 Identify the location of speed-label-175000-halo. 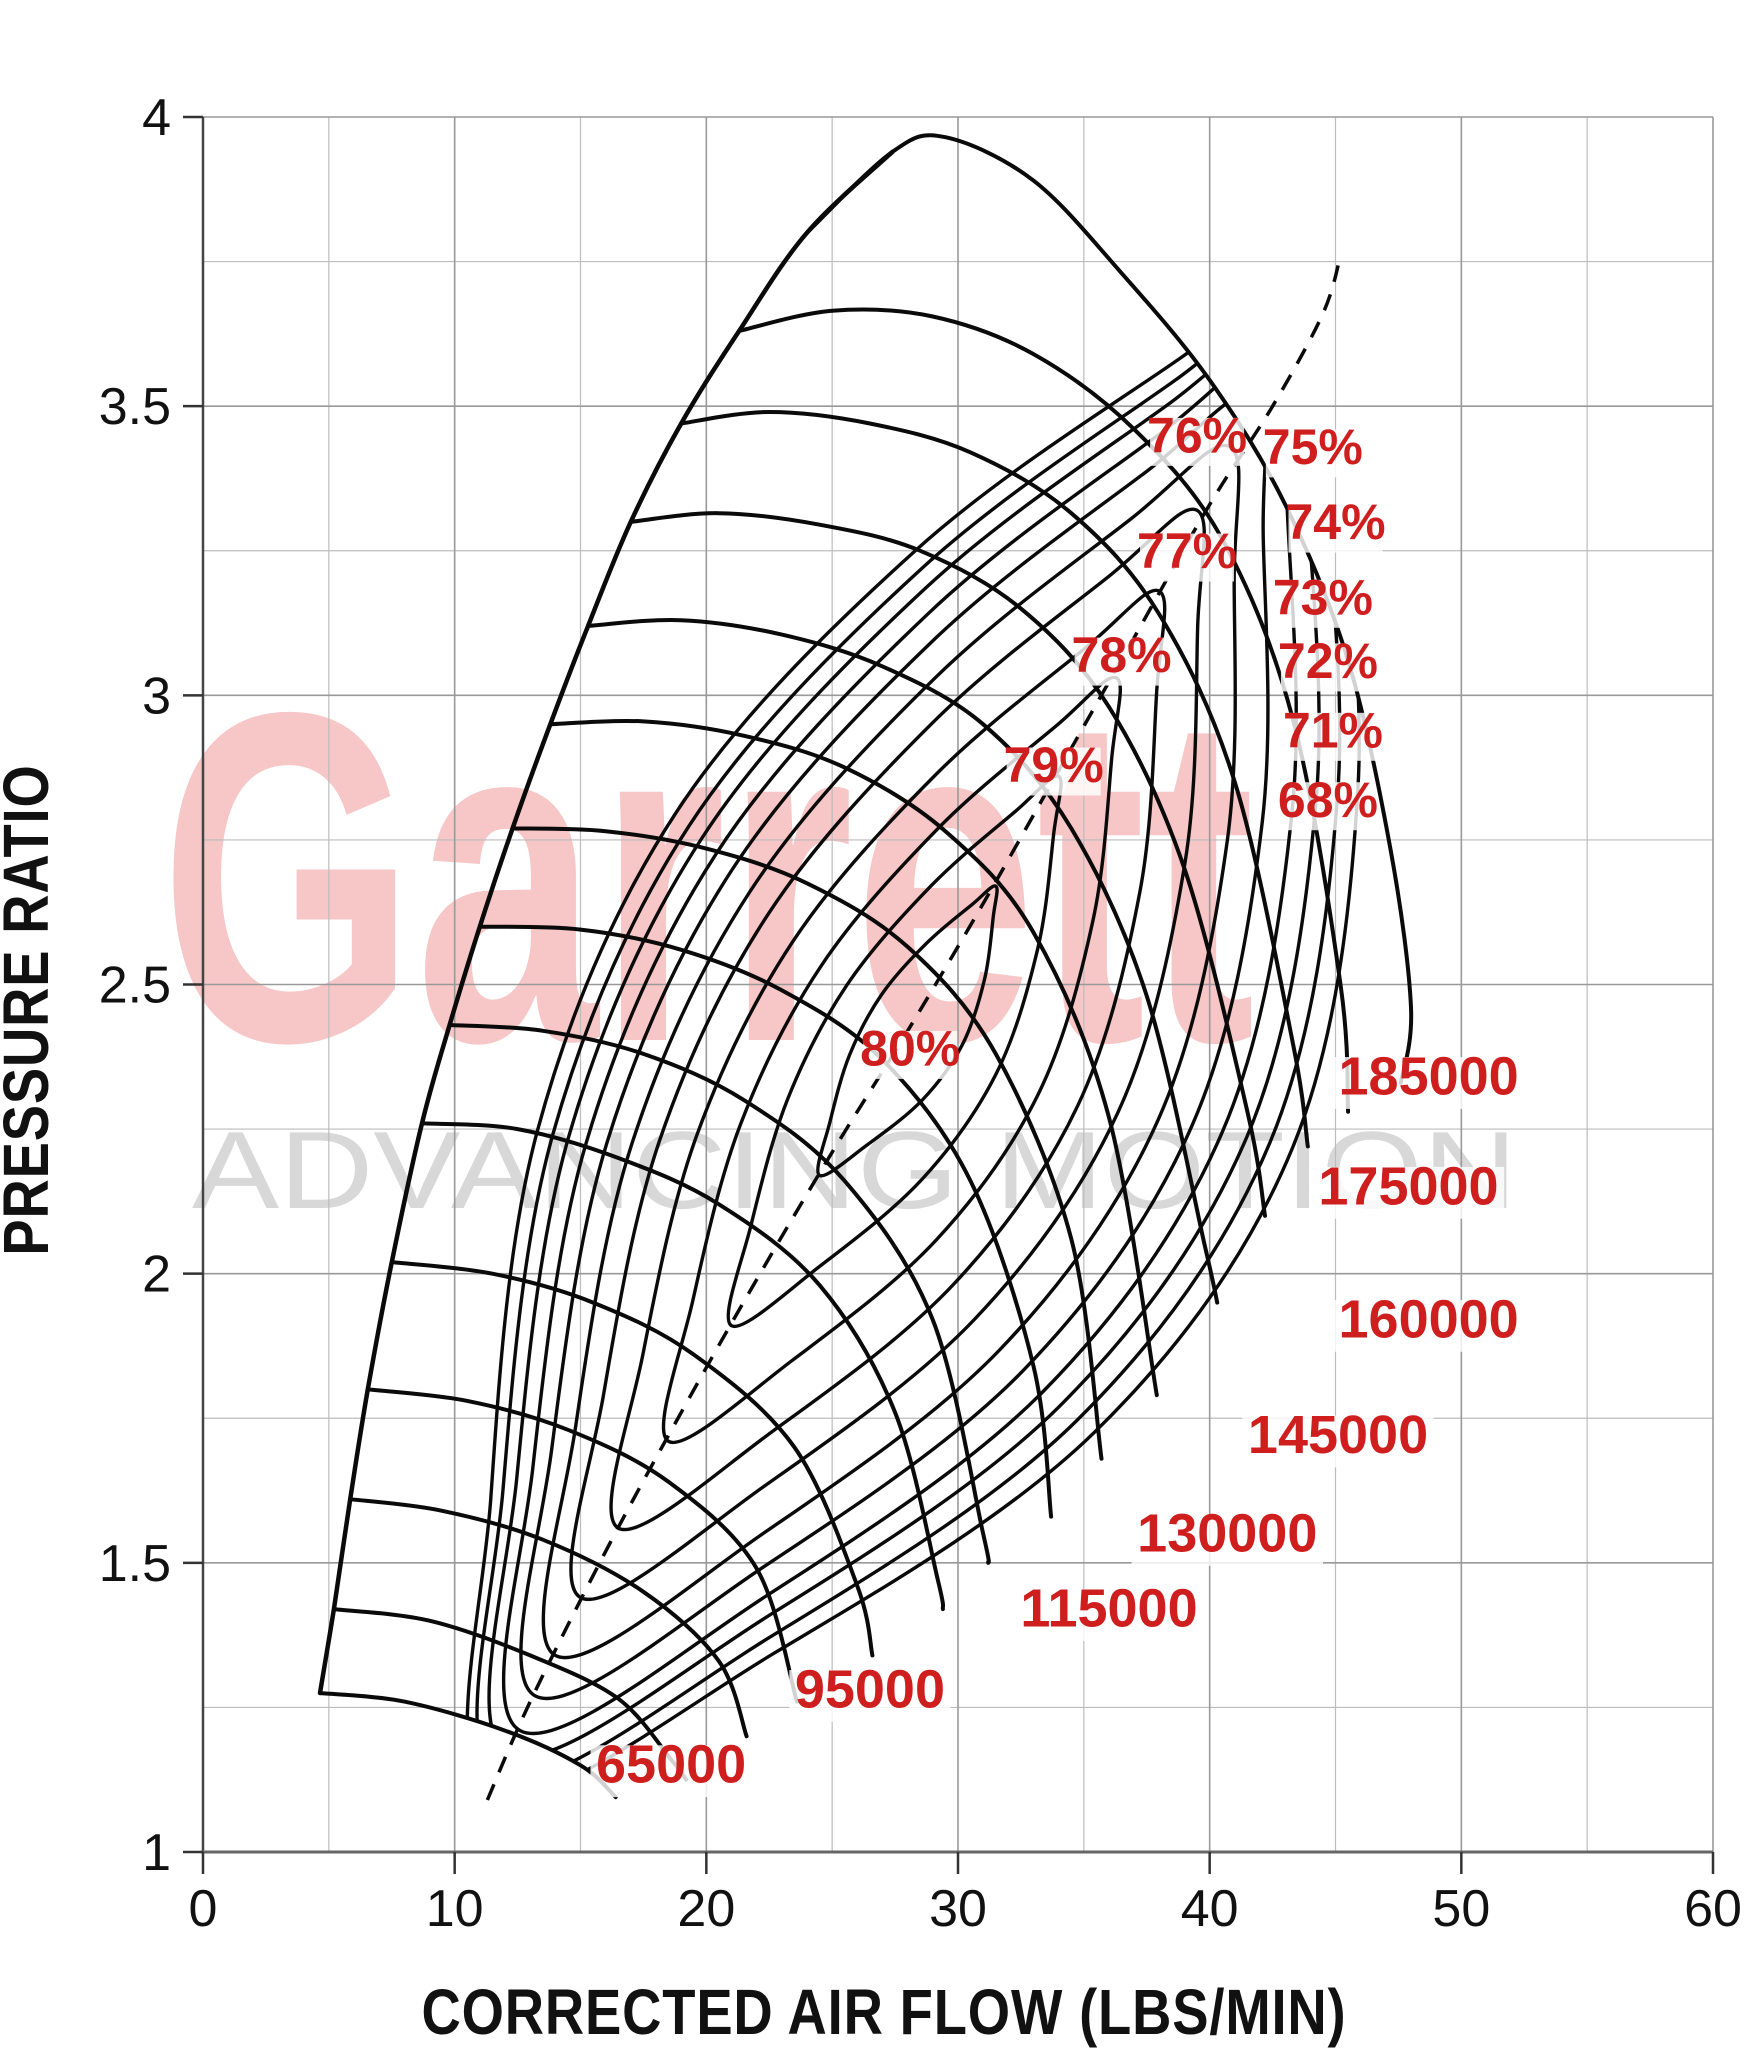
(1408, 1192).